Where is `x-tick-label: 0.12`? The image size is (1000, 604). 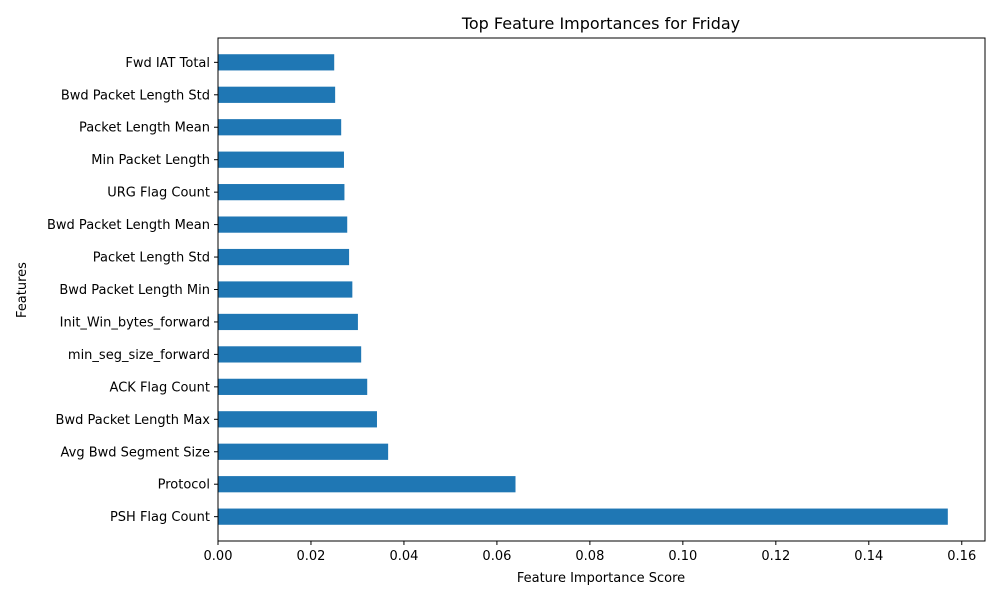
x-tick-label: 0.12 is located at coordinates (775, 556).